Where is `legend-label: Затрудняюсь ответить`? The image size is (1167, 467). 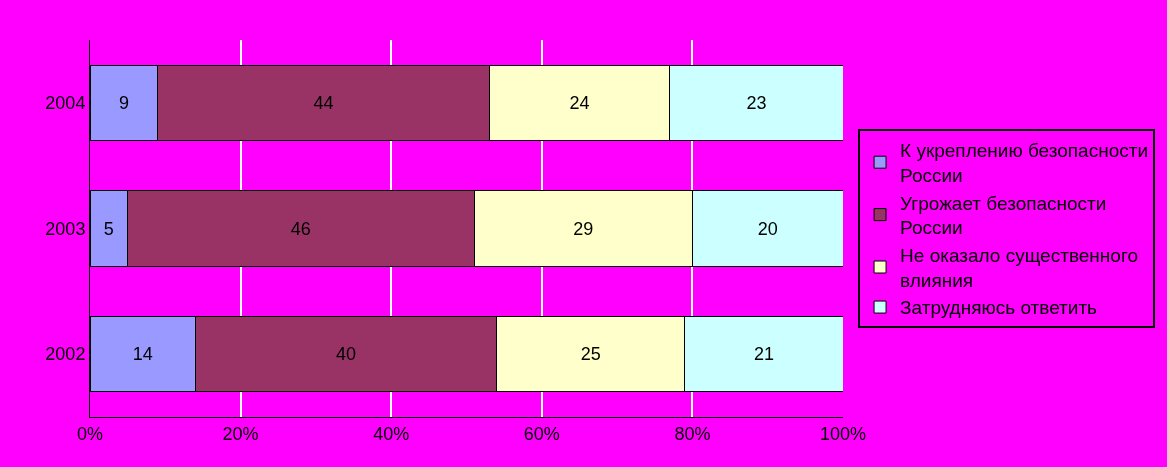 legend-label: Затрудняюсь ответить is located at coordinates (999, 308).